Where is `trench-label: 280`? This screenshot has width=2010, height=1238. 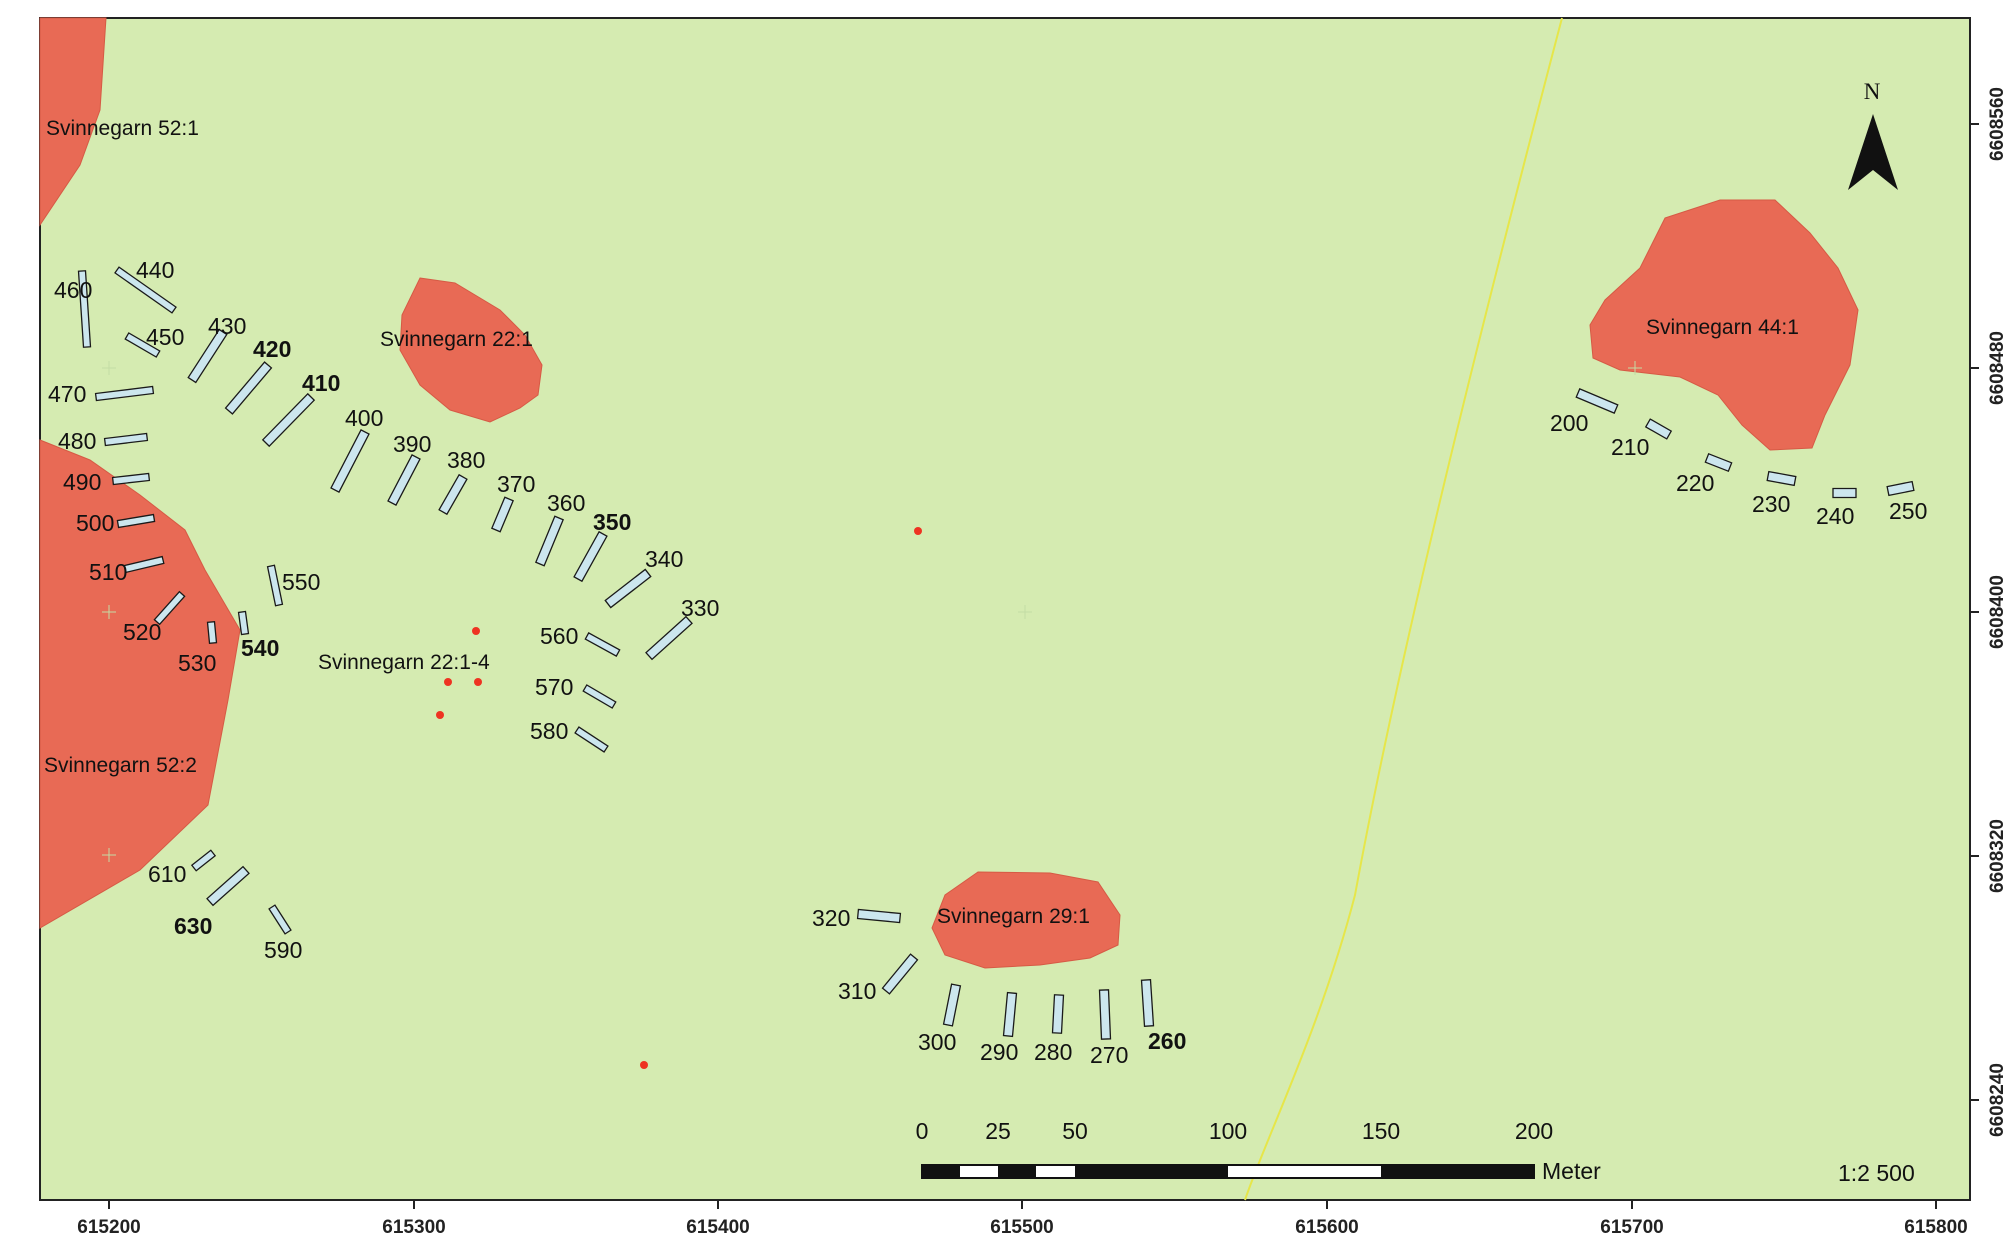
trench-label: 280 is located at coordinates (1053, 1052).